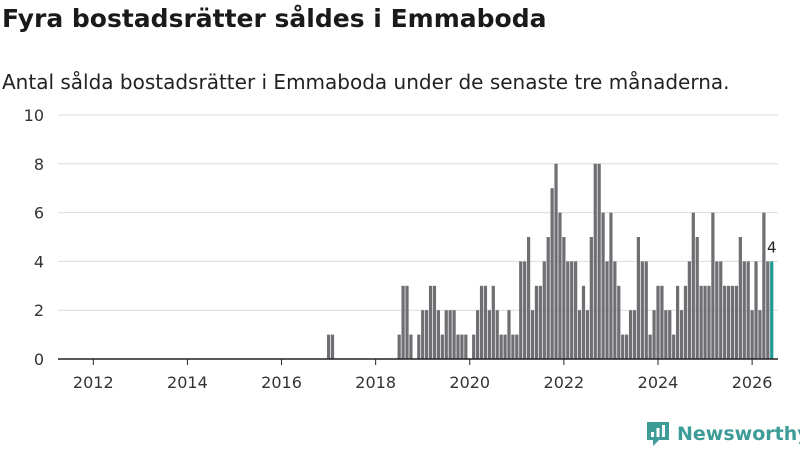 The height and width of the screenshot is (450, 800). I want to click on data-label: 4, so click(772, 247).